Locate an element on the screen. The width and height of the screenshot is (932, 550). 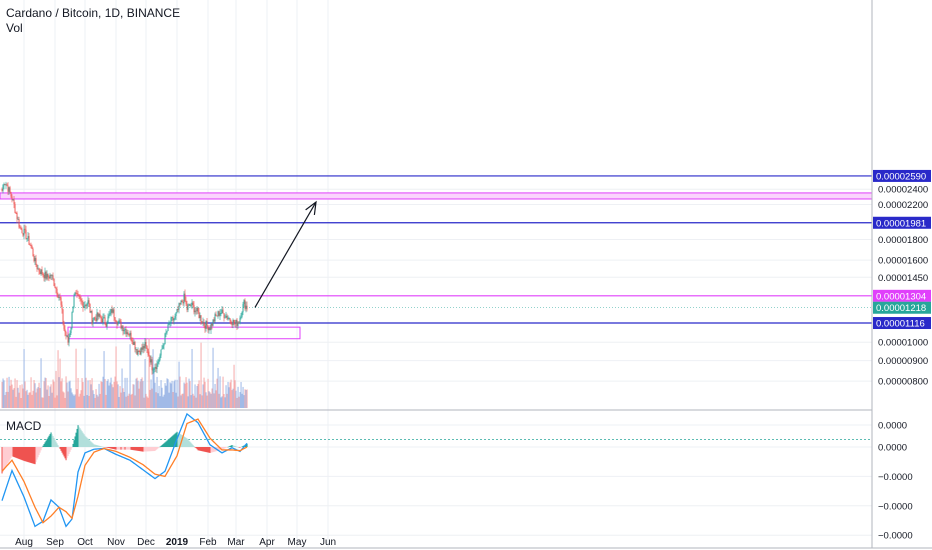
trend-arrow is located at coordinates (285, 254).